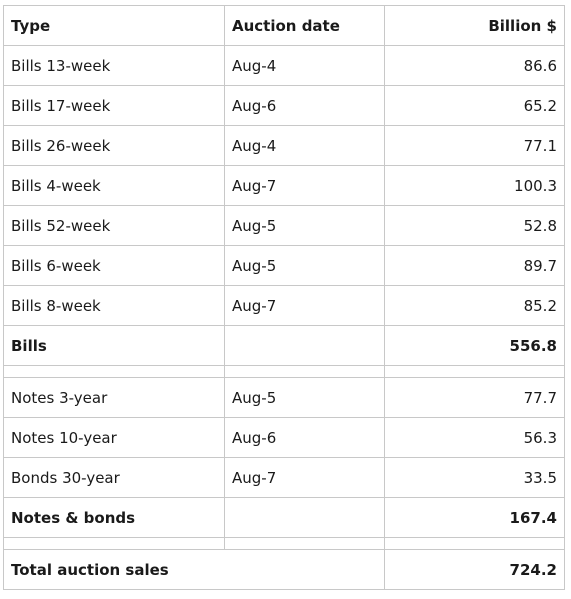 This screenshot has width=571, height=599. I want to click on cell-amount: 89.7, so click(474, 265).